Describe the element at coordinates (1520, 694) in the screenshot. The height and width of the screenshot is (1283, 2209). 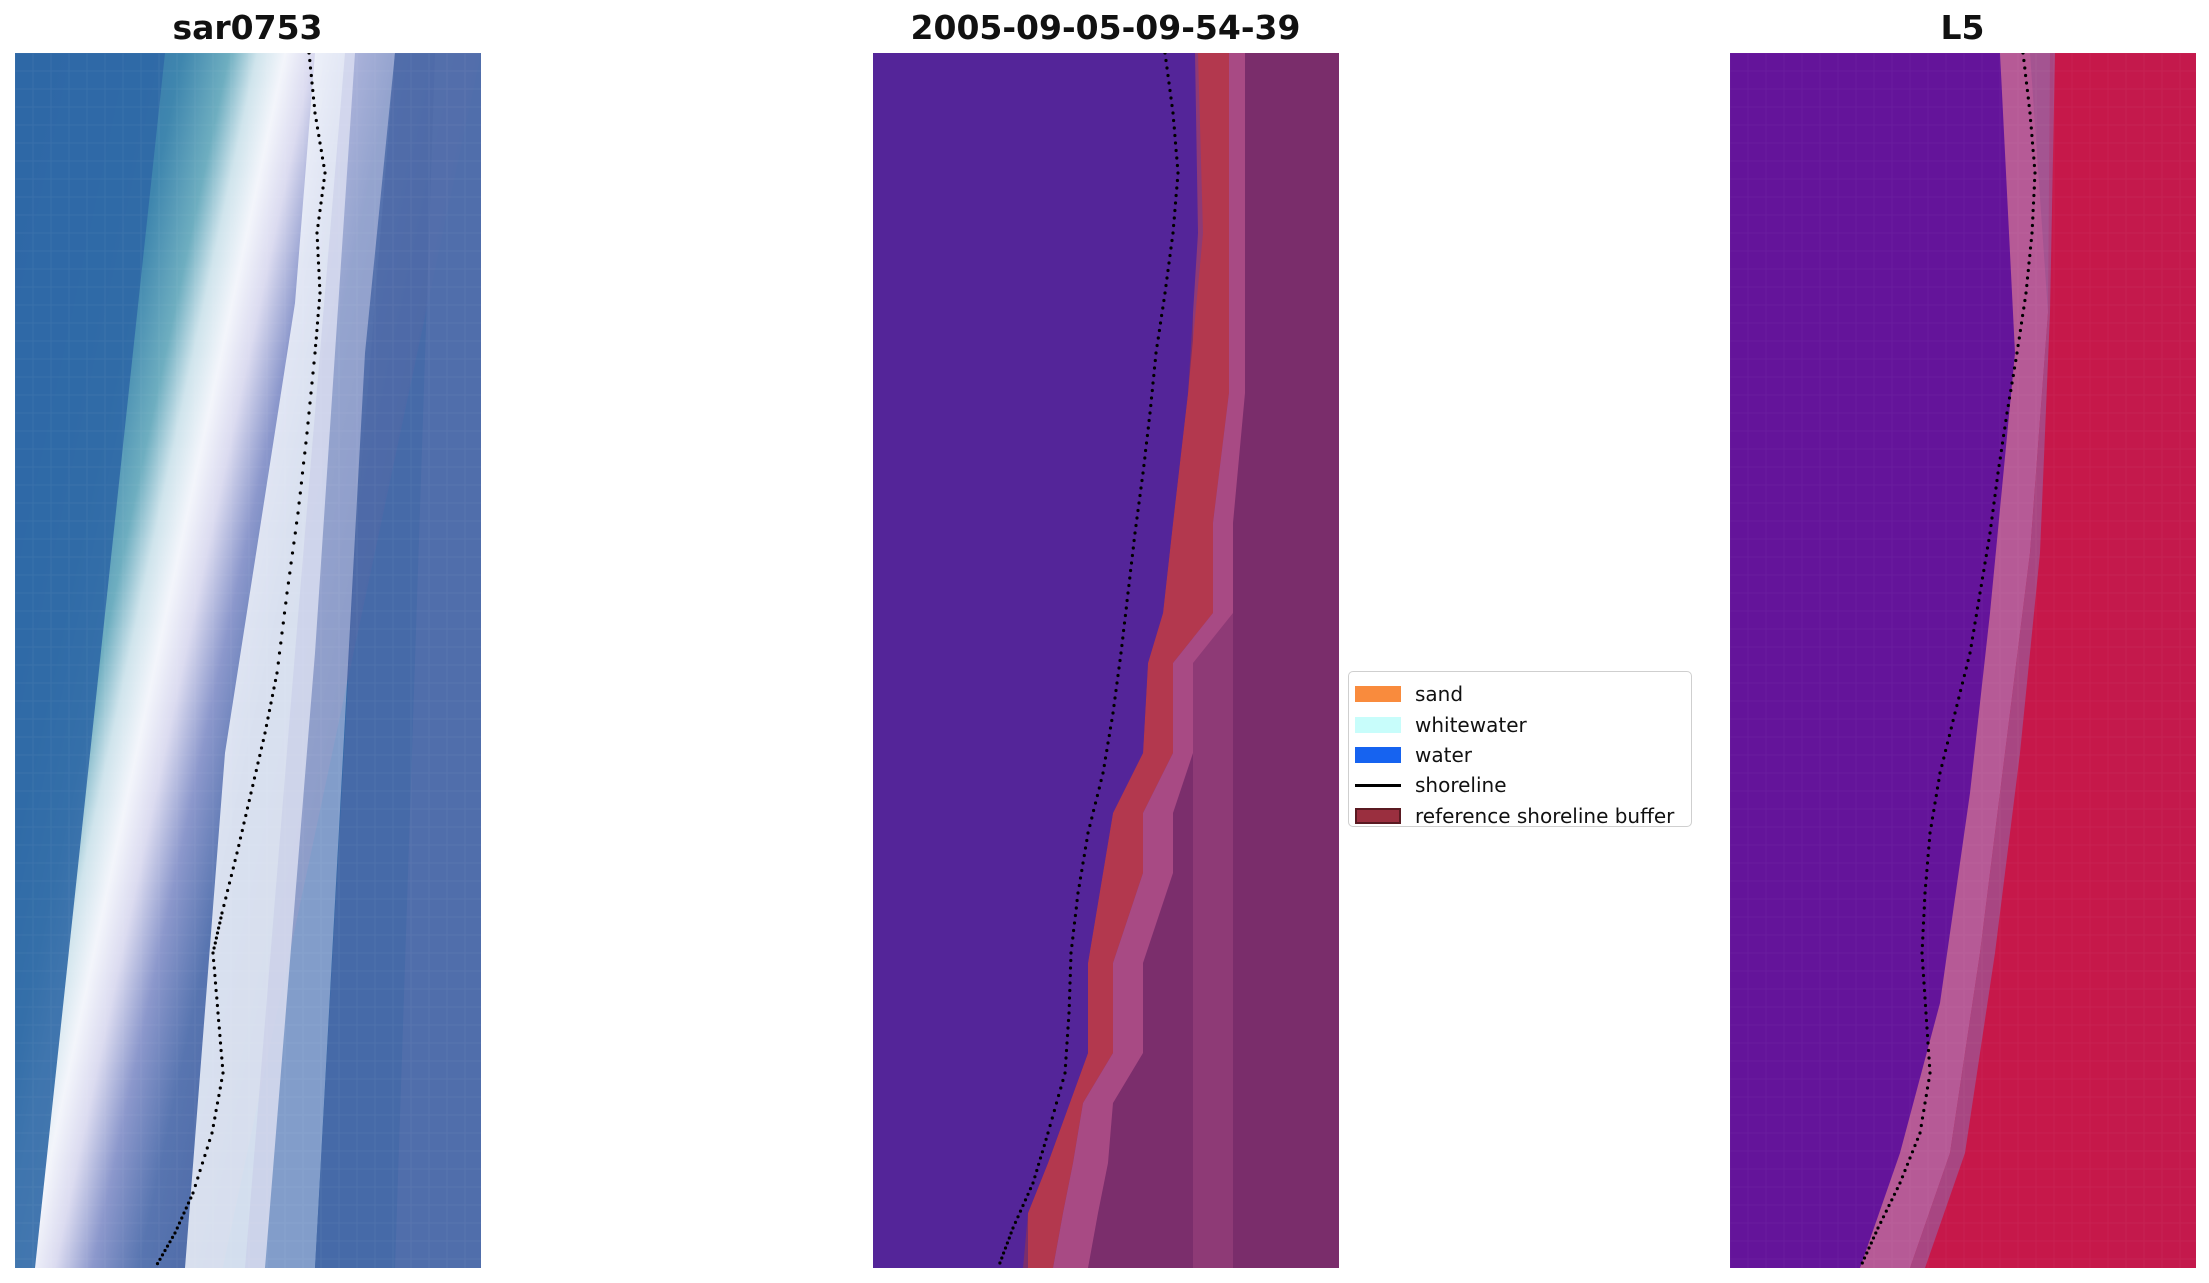
I see `legend-item-sand: sand` at that location.